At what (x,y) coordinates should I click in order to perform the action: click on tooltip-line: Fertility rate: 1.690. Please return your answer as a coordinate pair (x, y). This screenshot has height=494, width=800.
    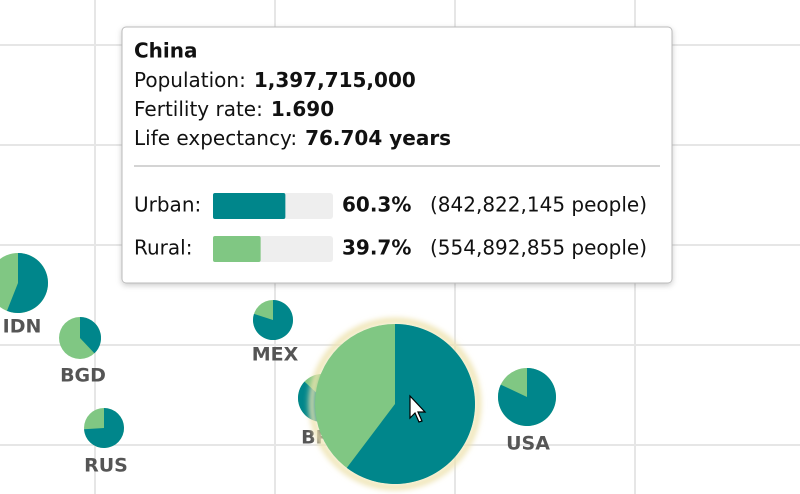
    Looking at the image, I should click on (234, 109).